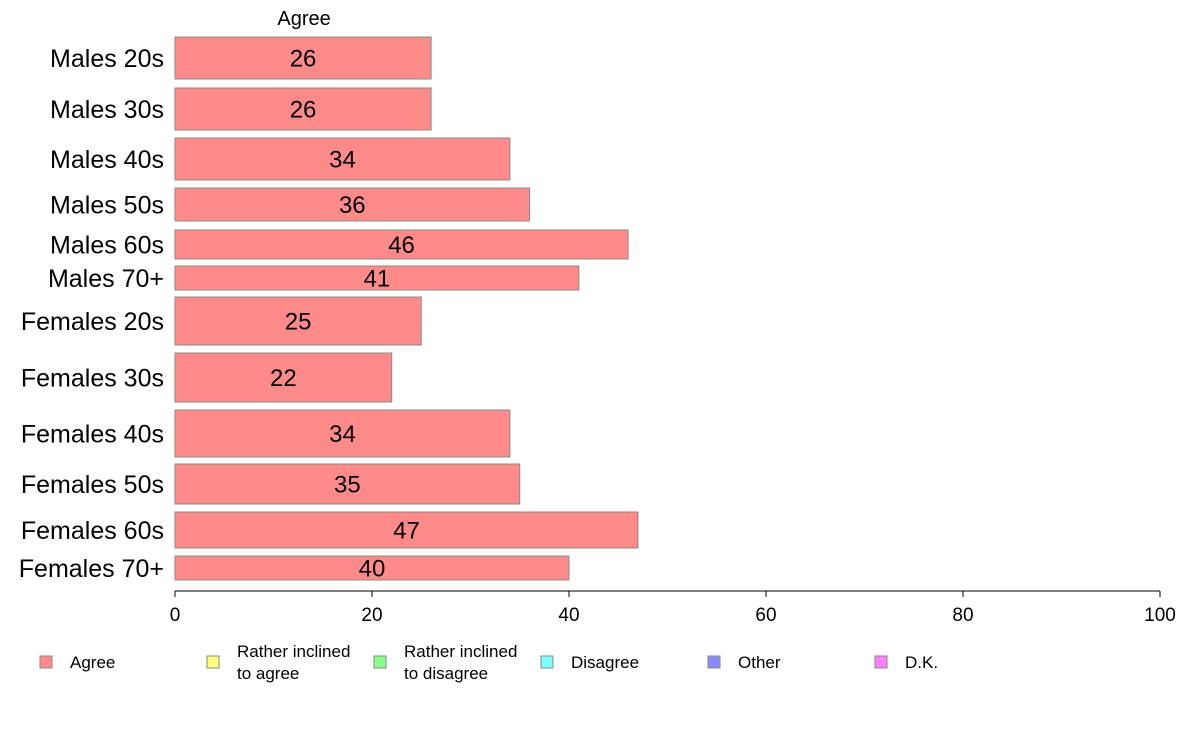  What do you see at coordinates (92, 379) in the screenshot?
I see `category-label: Females 30s` at bounding box center [92, 379].